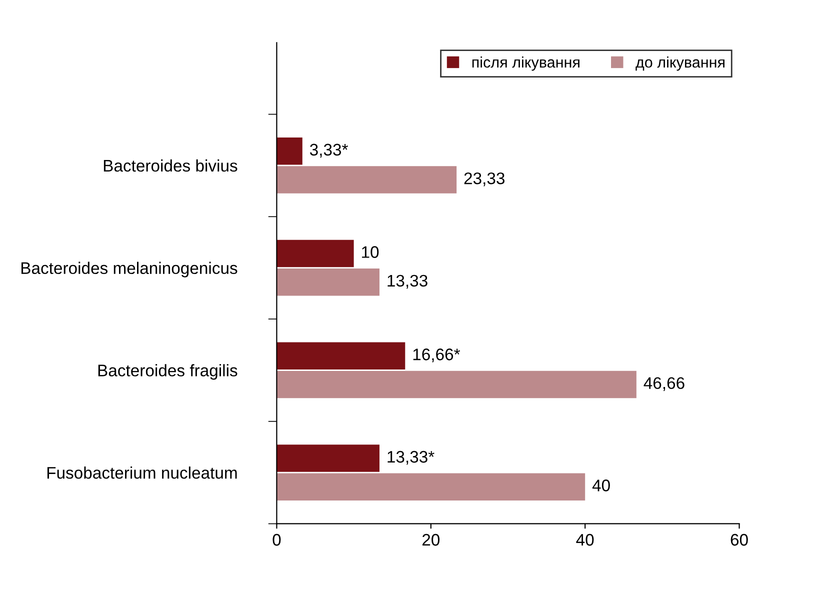 This screenshot has width=826, height=609. I want to click on x-tick-label: 20, so click(431, 540).